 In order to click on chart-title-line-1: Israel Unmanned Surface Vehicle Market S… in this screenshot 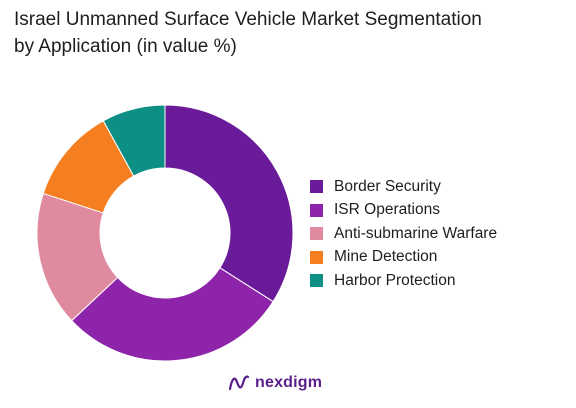, I will do `click(248, 19)`.